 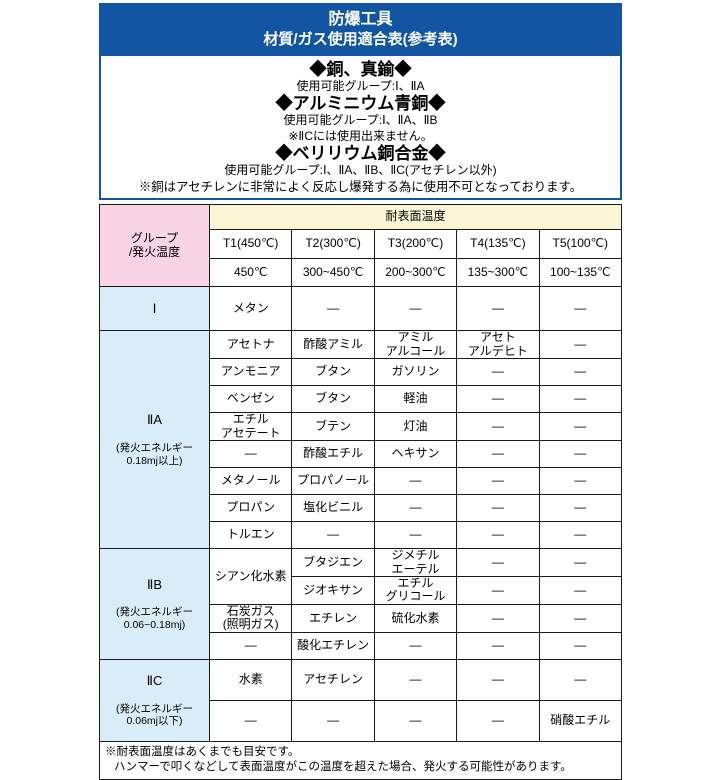 I want to click on table-row: メタノール プロパノール ― ― ―, so click(x=361, y=481).